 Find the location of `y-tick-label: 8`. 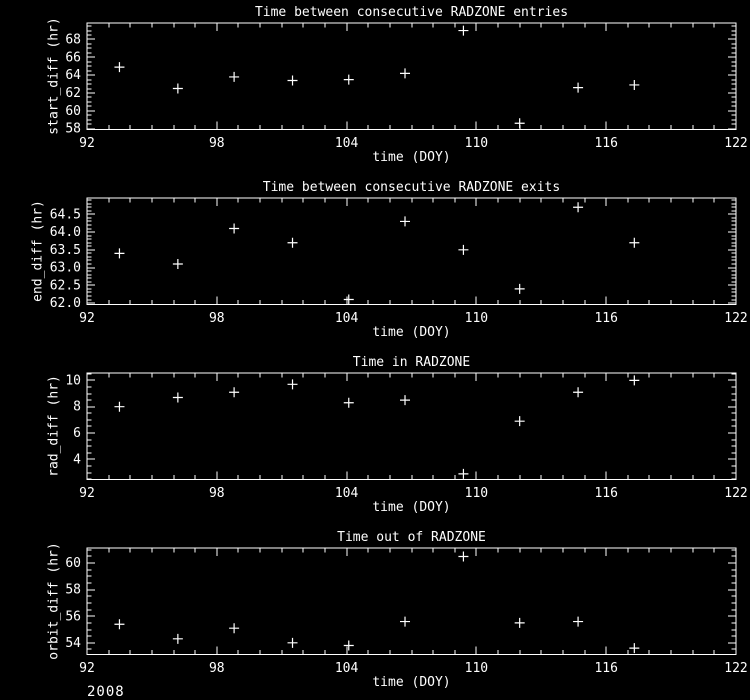

y-tick-label: 8 is located at coordinates (77, 407).